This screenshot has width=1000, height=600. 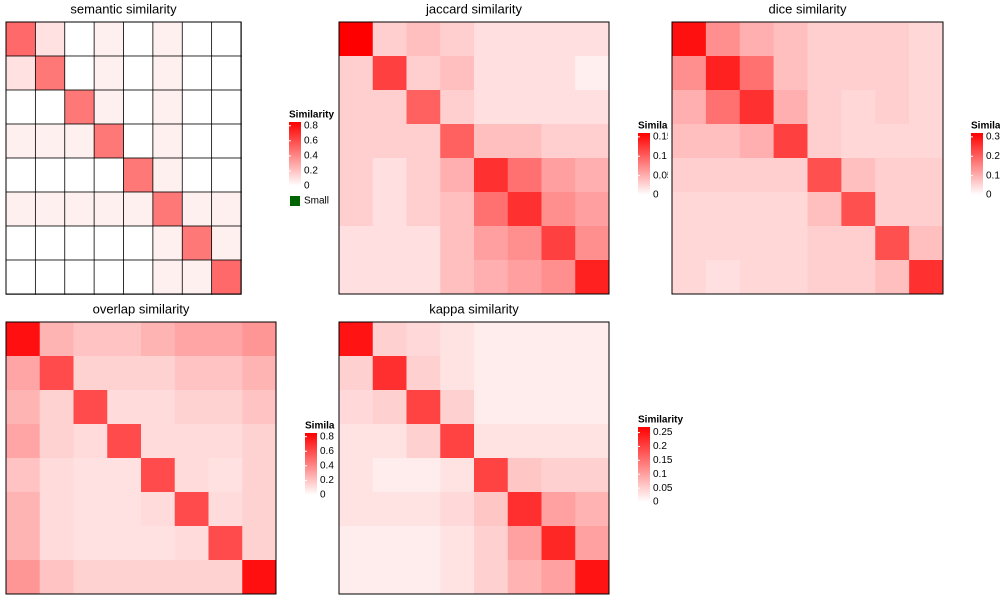 What do you see at coordinates (663, 175) in the screenshot?
I see `legend-tick-label: 0.05` at bounding box center [663, 175].